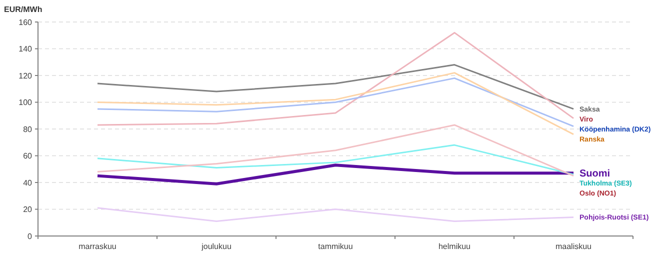 The height and width of the screenshot is (265, 665). I want to click on x-tick-label: marraskuu, so click(97, 246).